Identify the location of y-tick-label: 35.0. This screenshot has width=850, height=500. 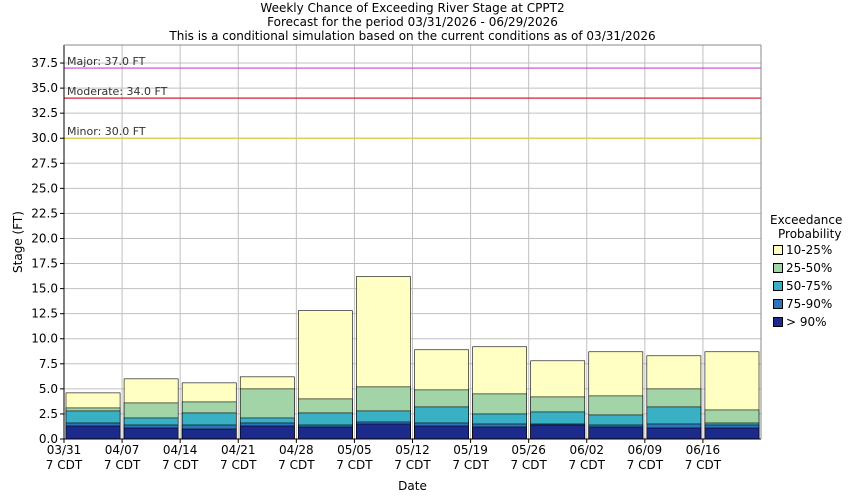
(44, 88).